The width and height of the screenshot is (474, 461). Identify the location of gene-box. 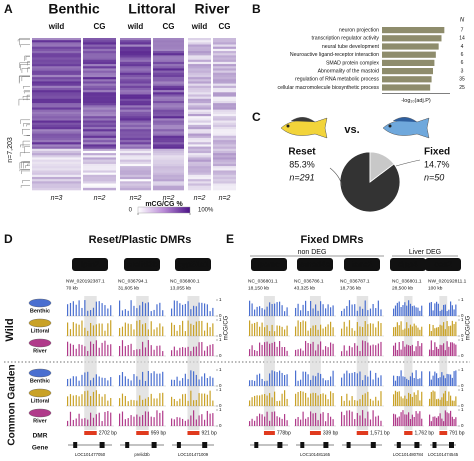
(443, 264).